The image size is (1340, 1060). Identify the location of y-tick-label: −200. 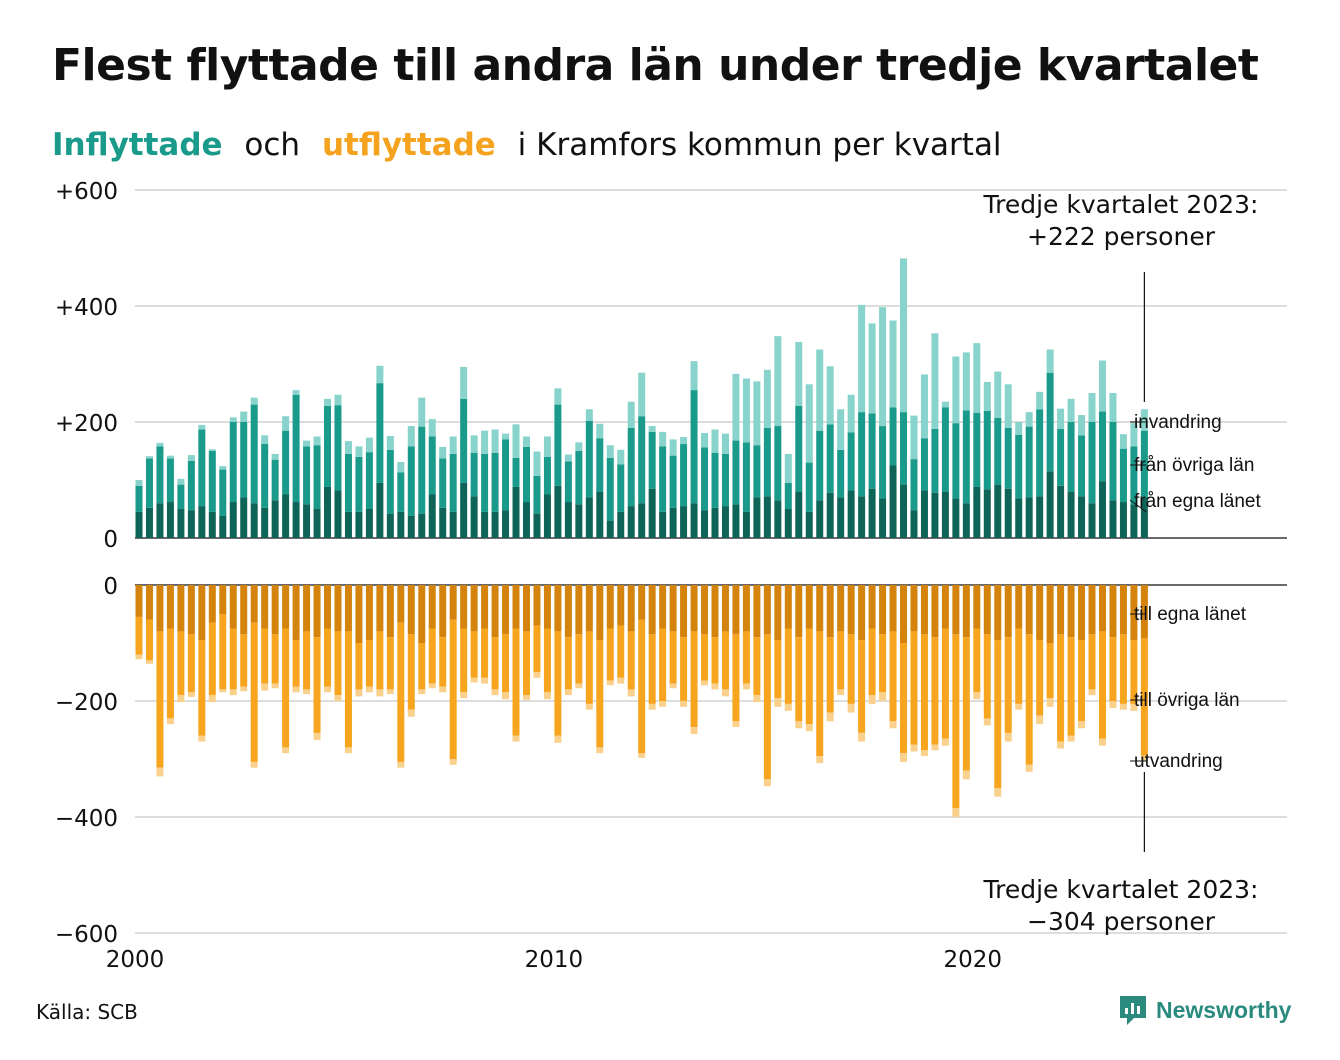
(86, 703).